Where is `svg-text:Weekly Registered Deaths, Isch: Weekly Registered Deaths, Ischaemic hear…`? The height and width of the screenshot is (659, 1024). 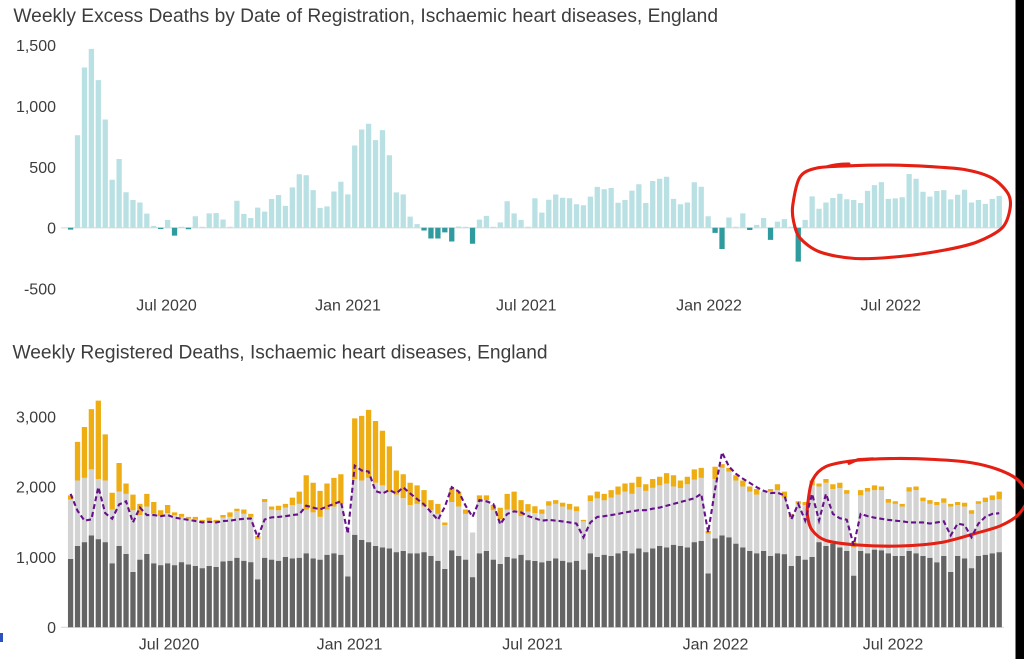 svg-text:Weekly Registered Deaths, Isch: Weekly Registered Deaths, Ischaemic hear… is located at coordinates (280, 353).